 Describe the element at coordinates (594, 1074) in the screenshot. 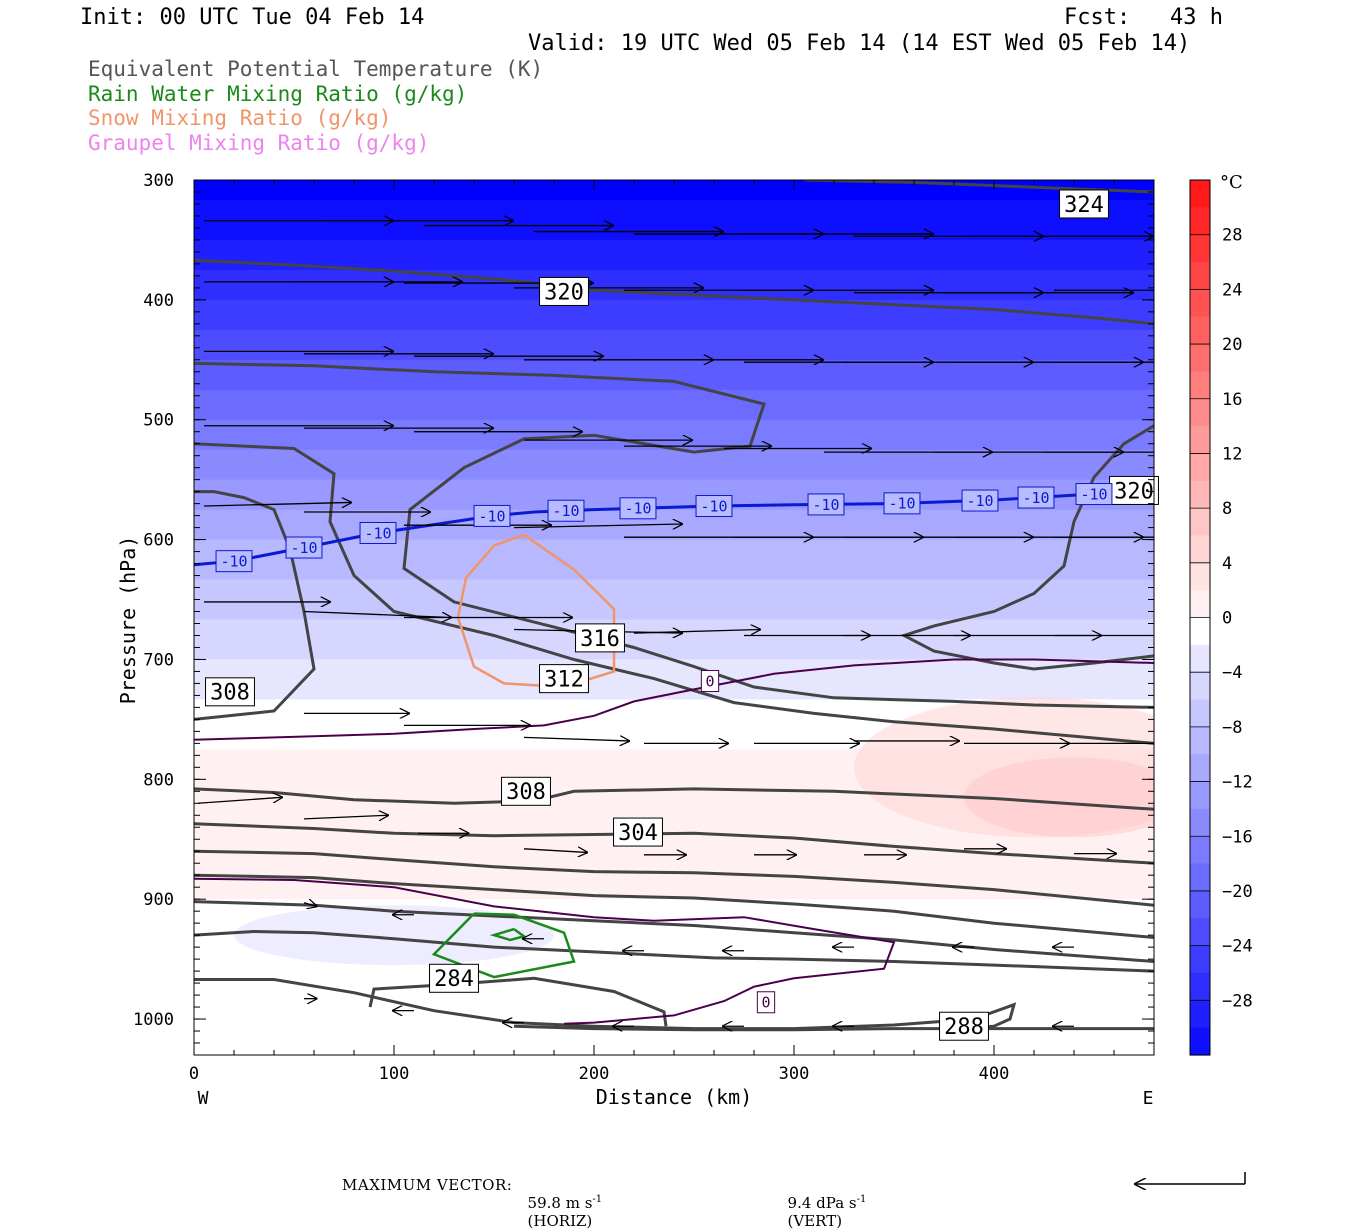

I see `x-tick-label: 200` at that location.